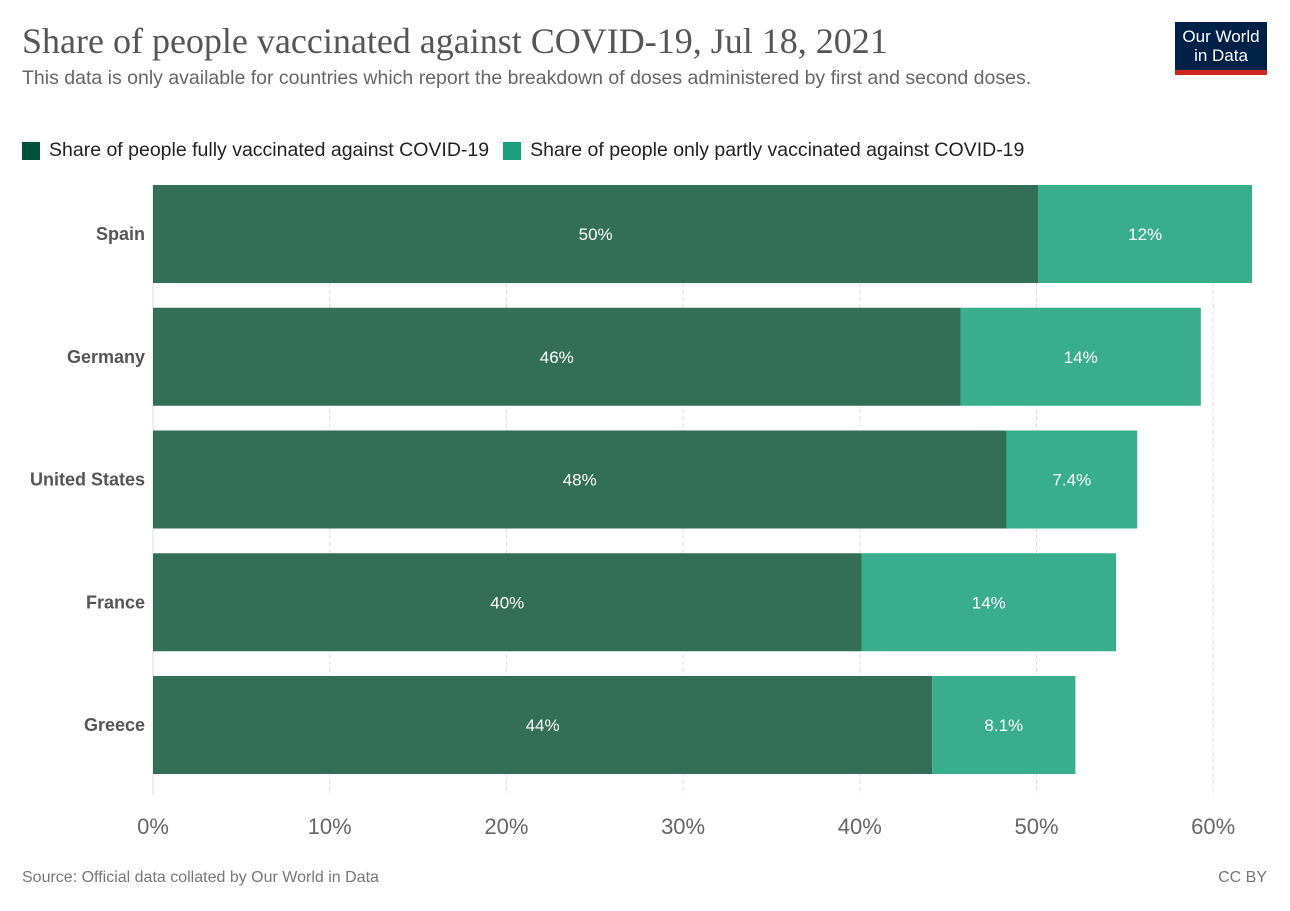 The height and width of the screenshot is (911, 1290). Describe the element at coordinates (114, 725) in the screenshot. I see `category-label: Greece` at that location.